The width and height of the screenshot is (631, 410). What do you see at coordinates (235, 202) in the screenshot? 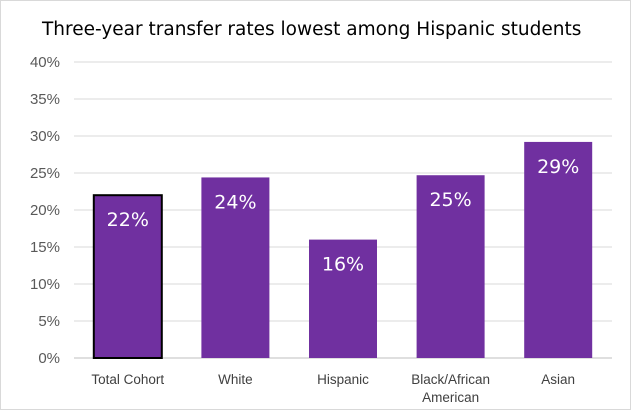
I see `data-label: 24%` at bounding box center [235, 202].